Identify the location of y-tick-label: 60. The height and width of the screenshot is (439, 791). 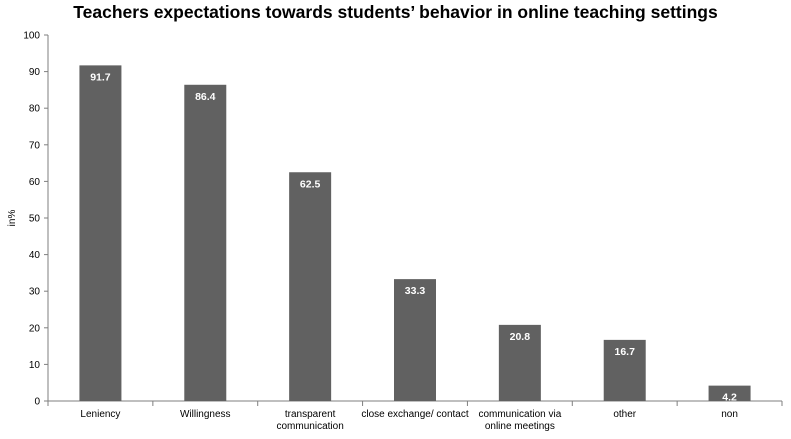
(35, 182).